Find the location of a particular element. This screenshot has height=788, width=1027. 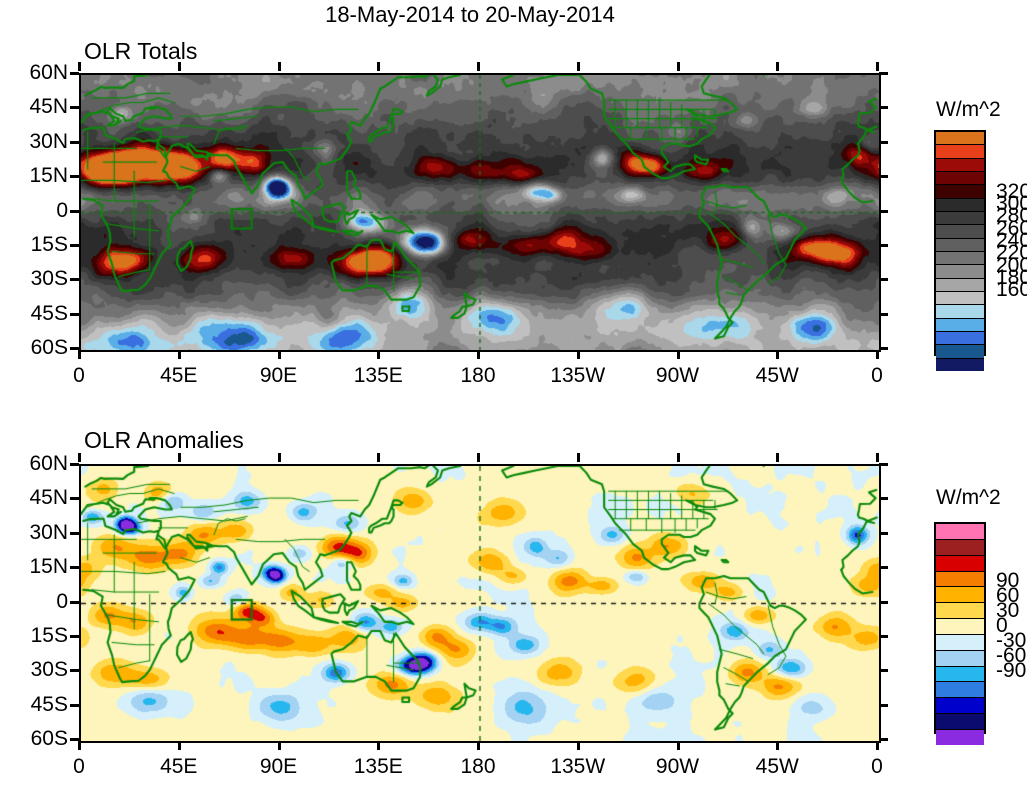

ytick-label-olr-totals-7: 45S is located at coordinates (49, 313).